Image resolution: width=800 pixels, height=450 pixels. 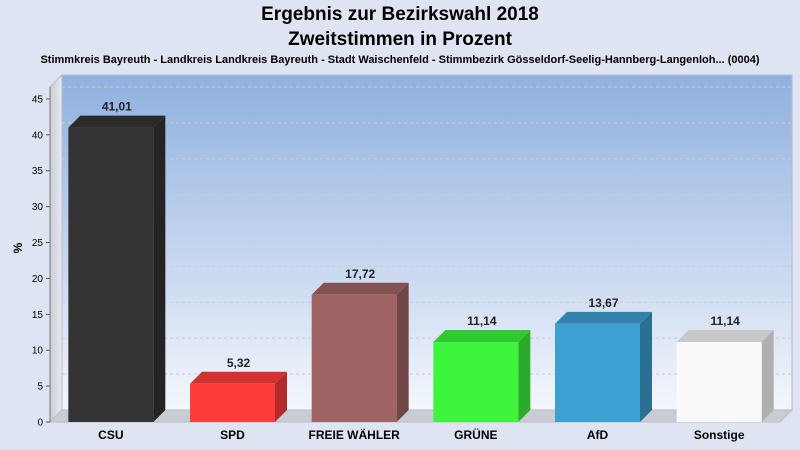 I want to click on plot-left-wall, so click(x=56, y=248).